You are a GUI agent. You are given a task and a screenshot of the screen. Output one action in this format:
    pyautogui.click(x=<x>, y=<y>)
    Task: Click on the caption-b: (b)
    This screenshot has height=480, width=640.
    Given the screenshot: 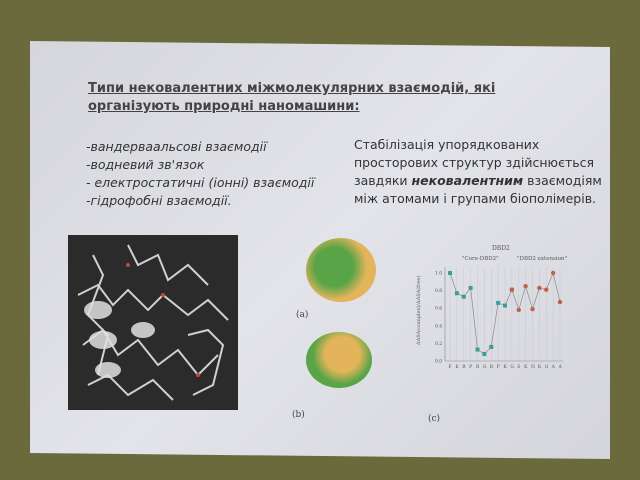 What is the action you would take?
    pyautogui.click(x=298, y=415)
    